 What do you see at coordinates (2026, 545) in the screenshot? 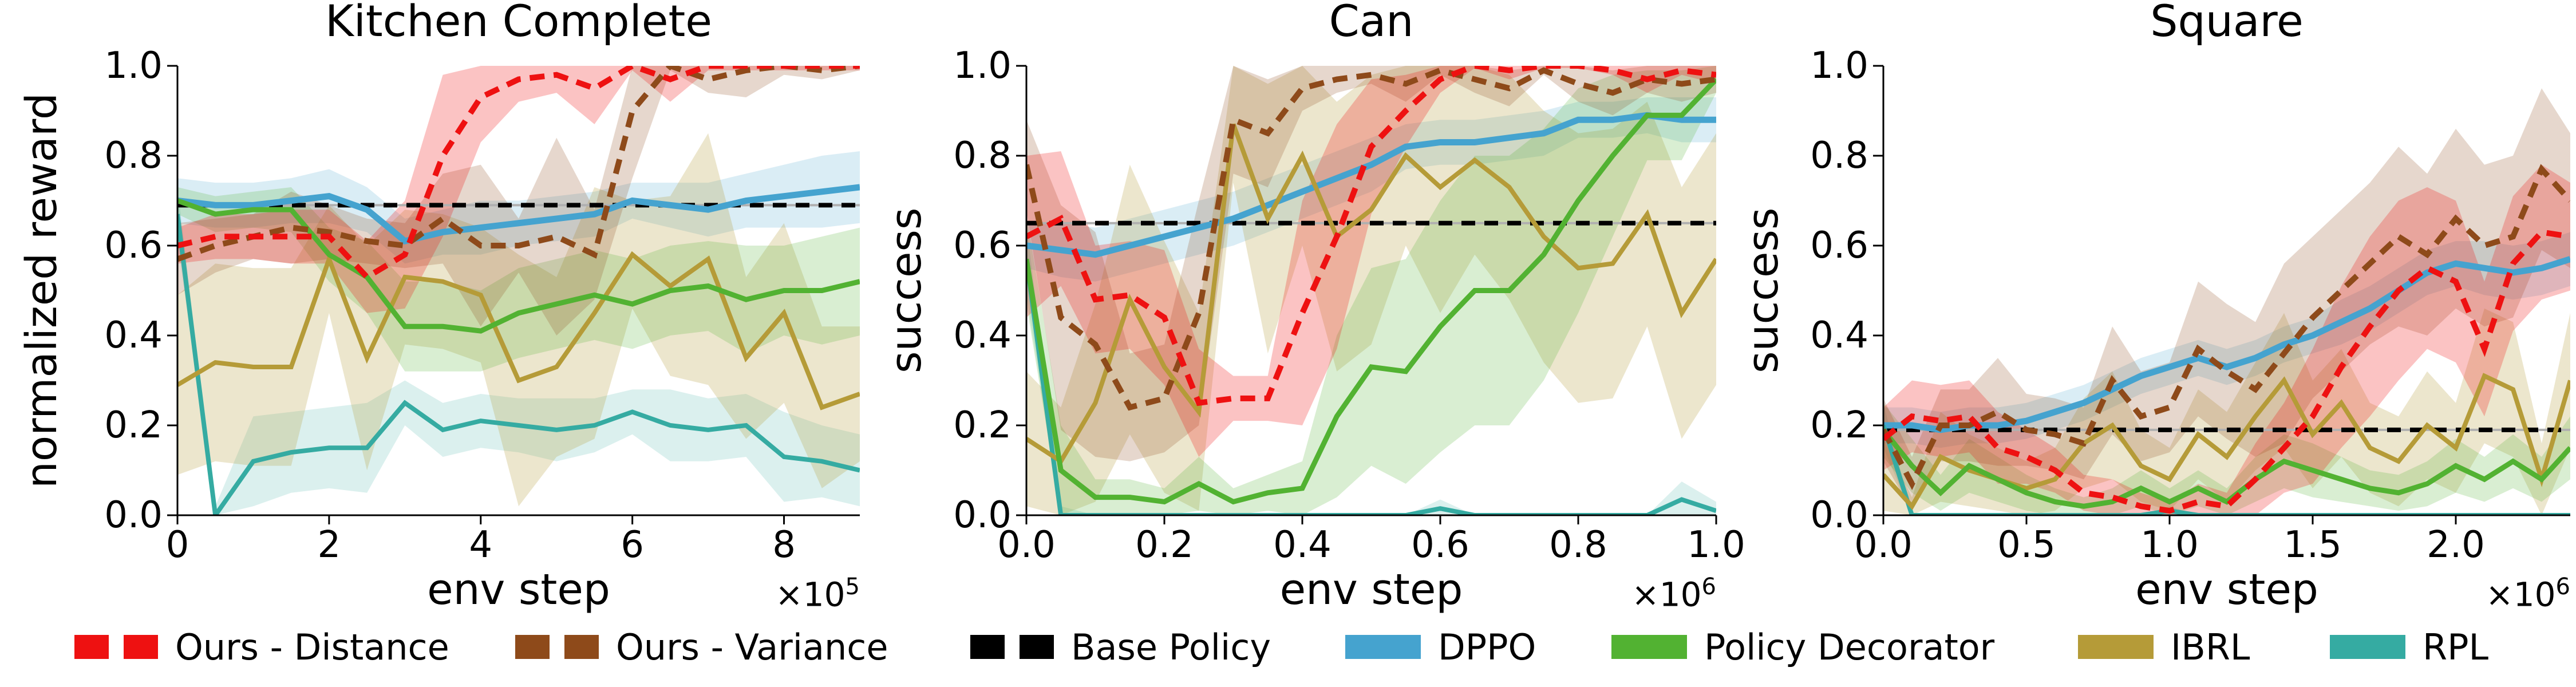
I see `x-tick-label: 0.5` at bounding box center [2026, 545].